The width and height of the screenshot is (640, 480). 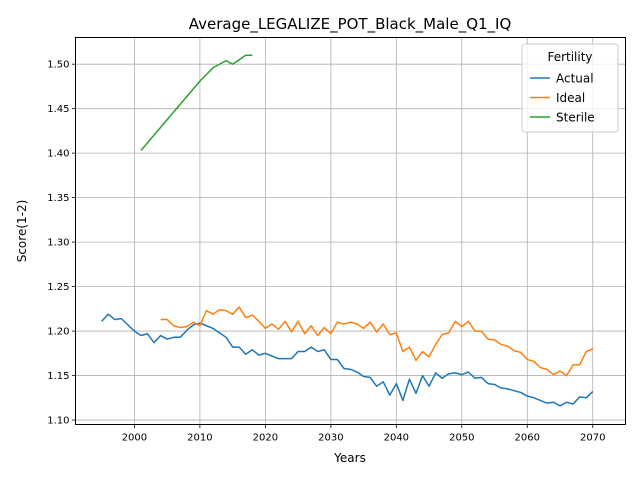 I want to click on legend: Fertility Actual Ideal Sterile, so click(x=570, y=88).